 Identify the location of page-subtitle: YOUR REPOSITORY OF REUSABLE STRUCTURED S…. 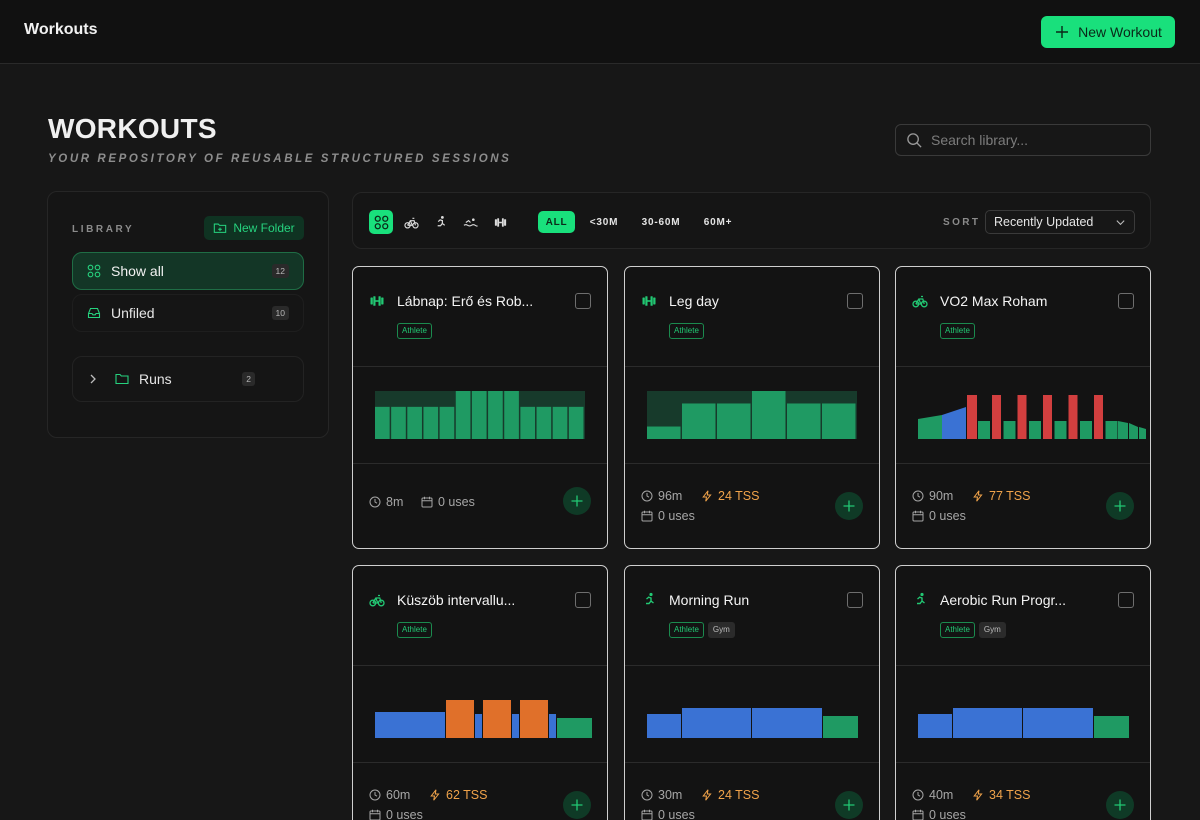
(280, 159).